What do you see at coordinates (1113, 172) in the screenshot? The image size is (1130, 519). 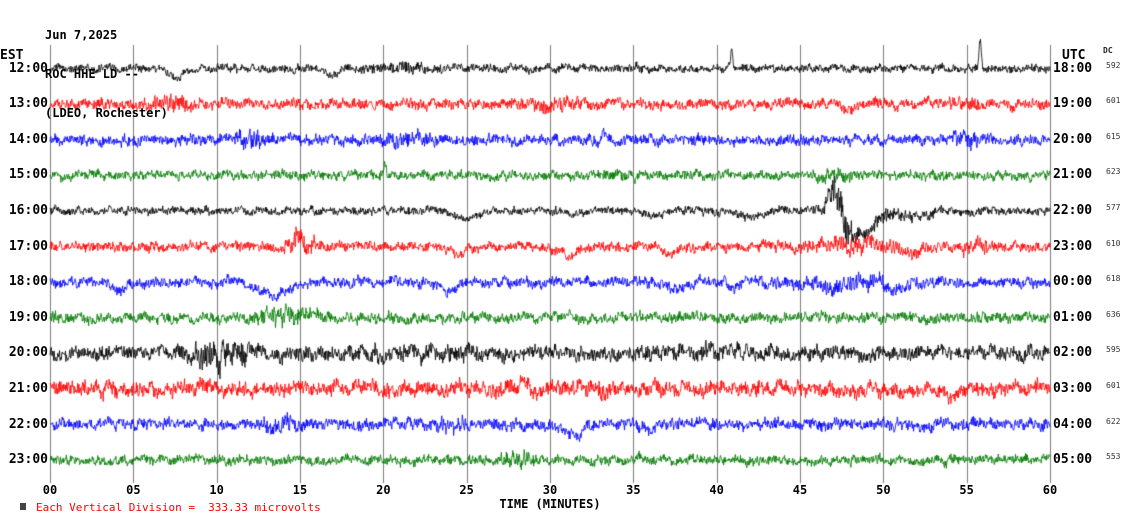 I see `dc-value: 623` at bounding box center [1113, 172].